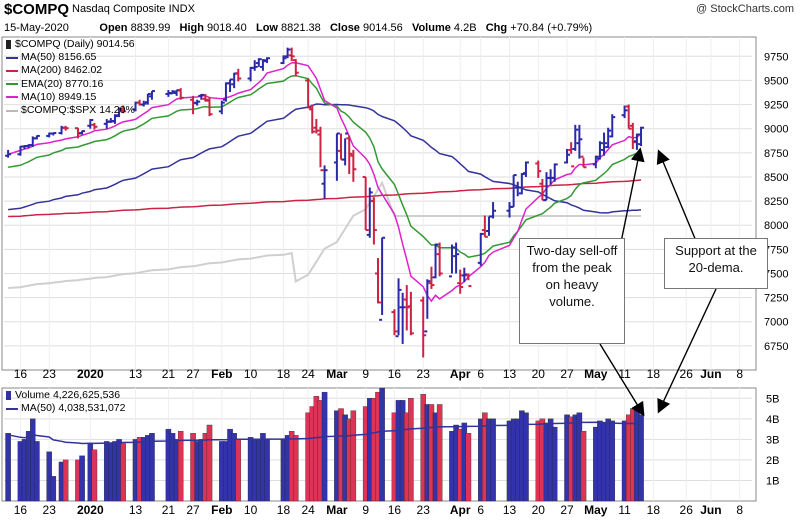  I want to click on chart-subtitle: Nasdaq Composite INDX, so click(133, 9).